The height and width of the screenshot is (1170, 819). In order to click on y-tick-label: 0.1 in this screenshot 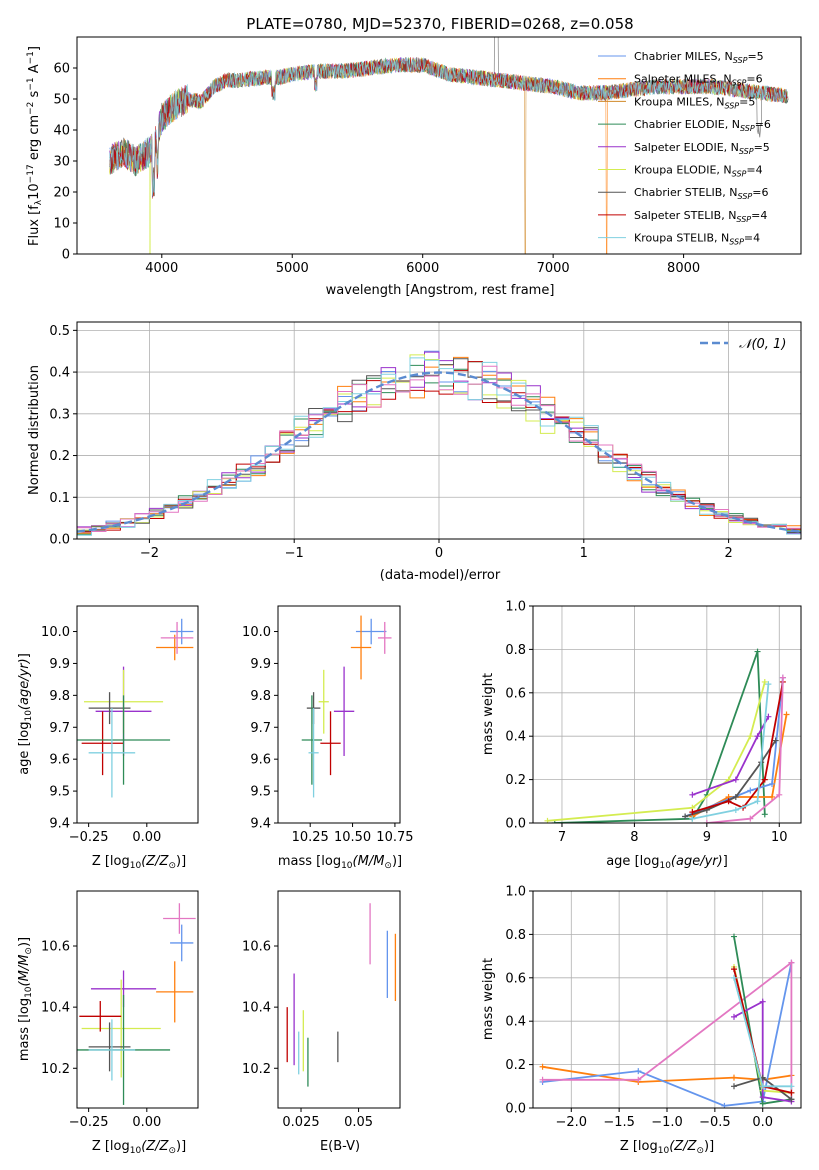, I will do `click(59, 498)`.